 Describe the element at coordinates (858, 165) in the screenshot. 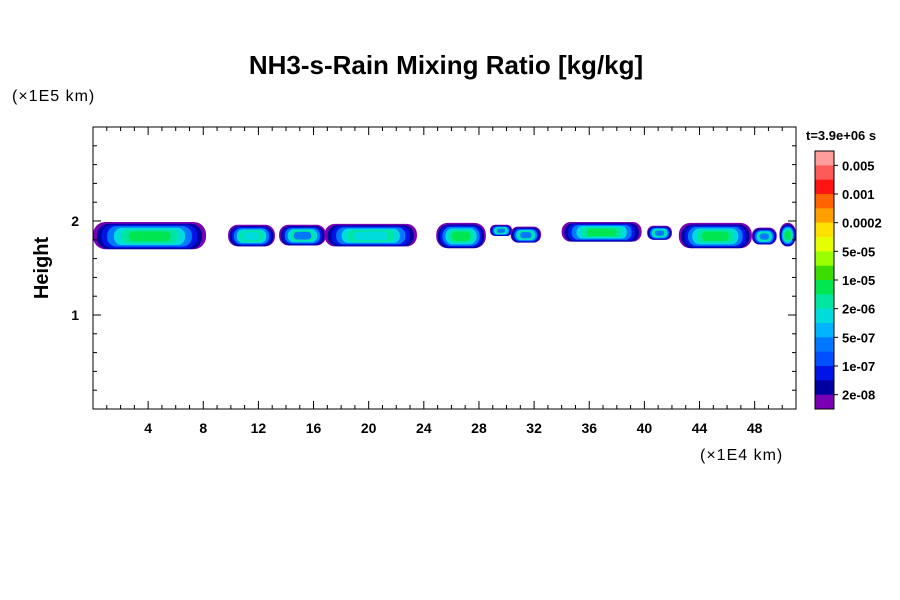

I see `colorbar-label: 0.005` at that location.